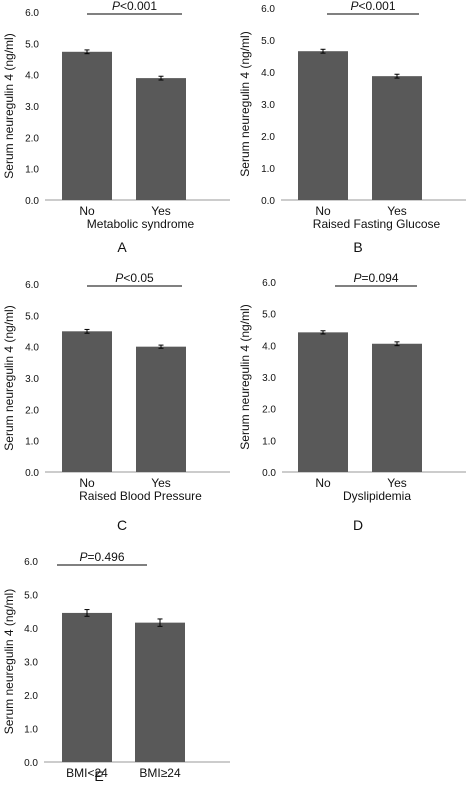 This screenshot has height=792, width=471. Describe the element at coordinates (141, 224) in the screenshot. I see `x-axis-title: Metabolic syndrome` at that location.